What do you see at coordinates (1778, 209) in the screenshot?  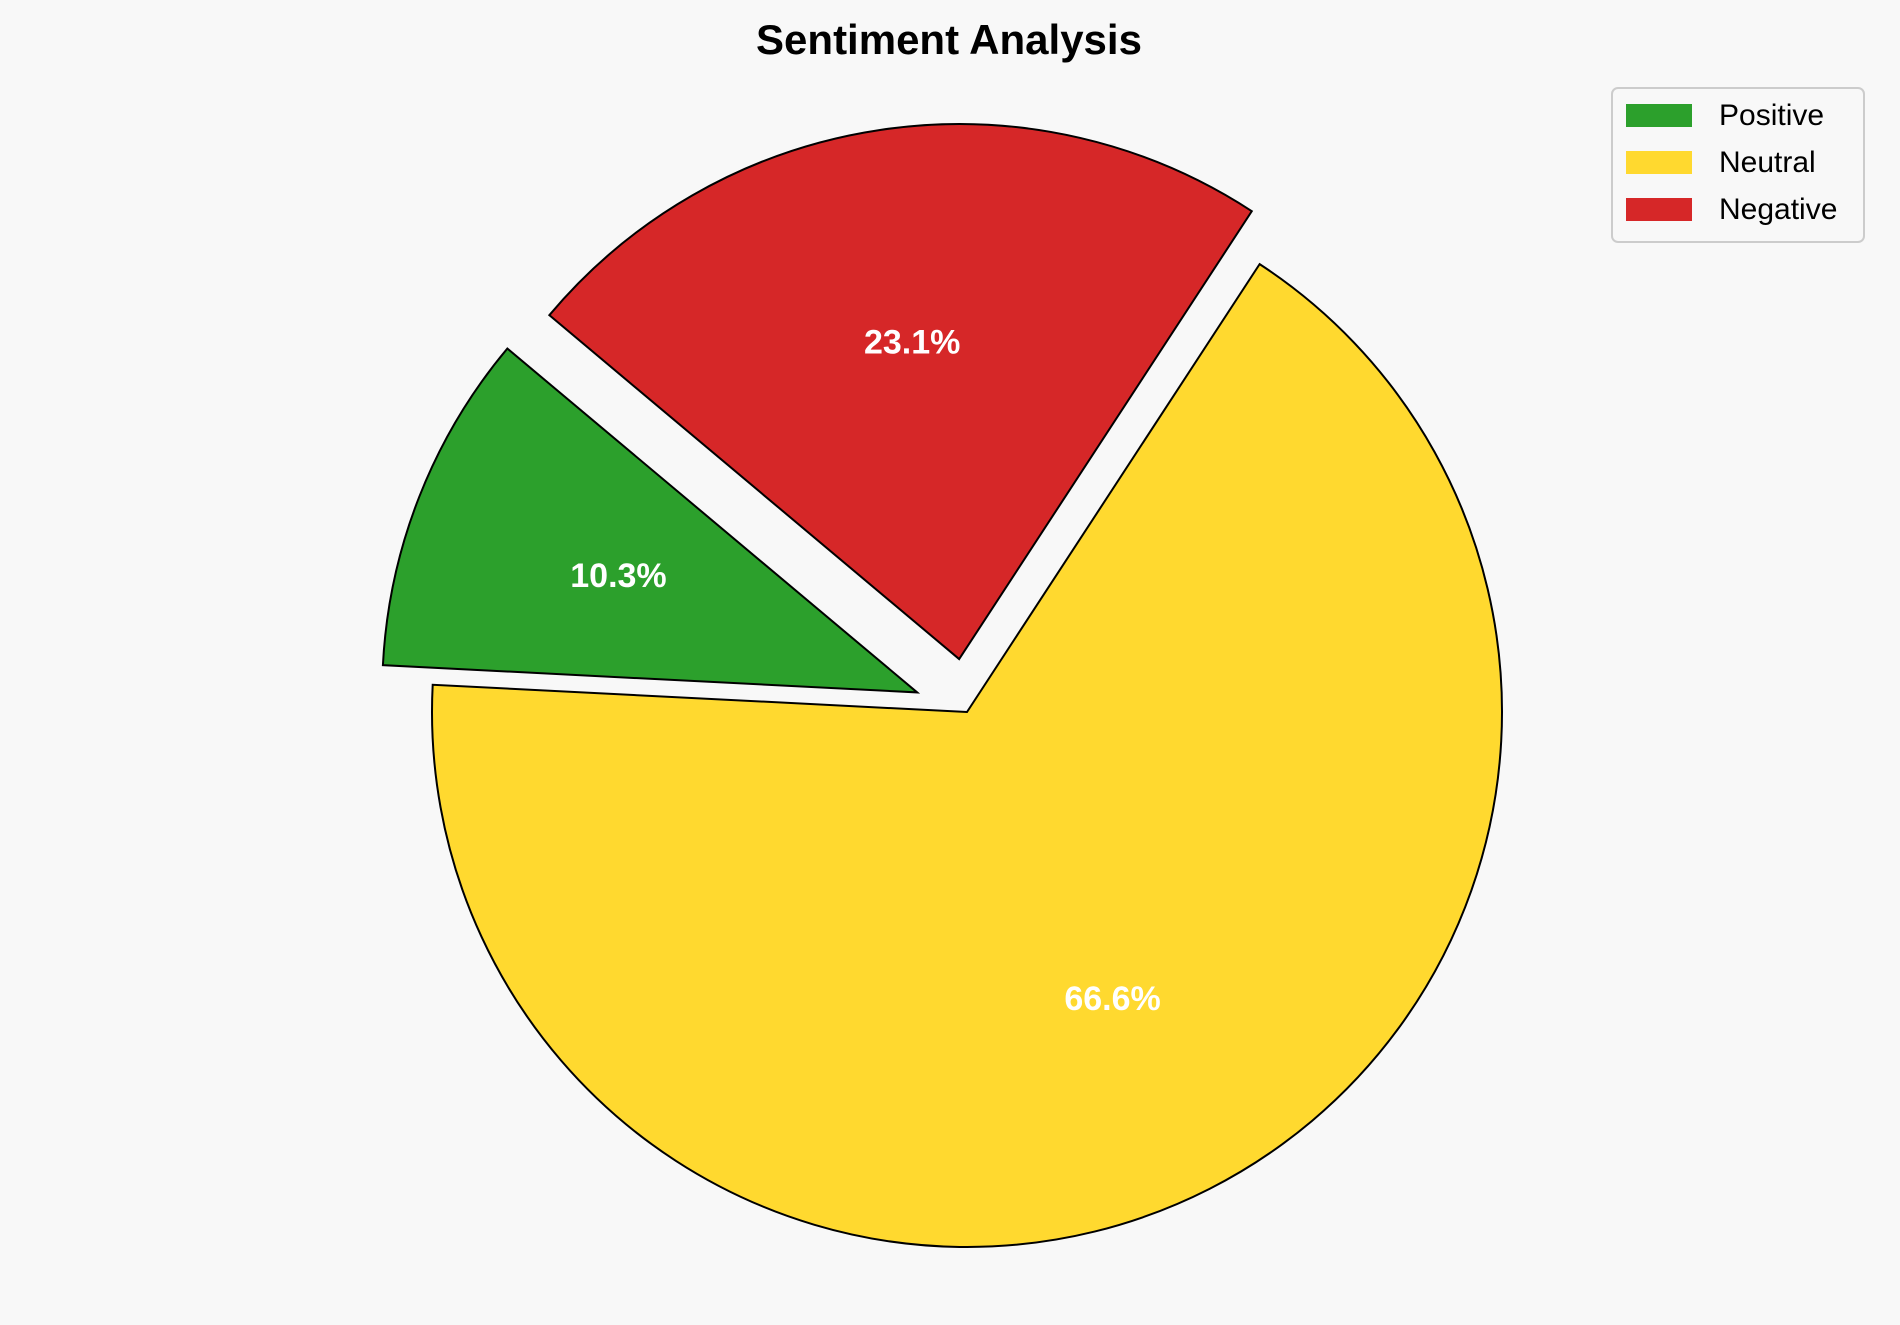 I see `legend-label-negative: Negative` at bounding box center [1778, 209].